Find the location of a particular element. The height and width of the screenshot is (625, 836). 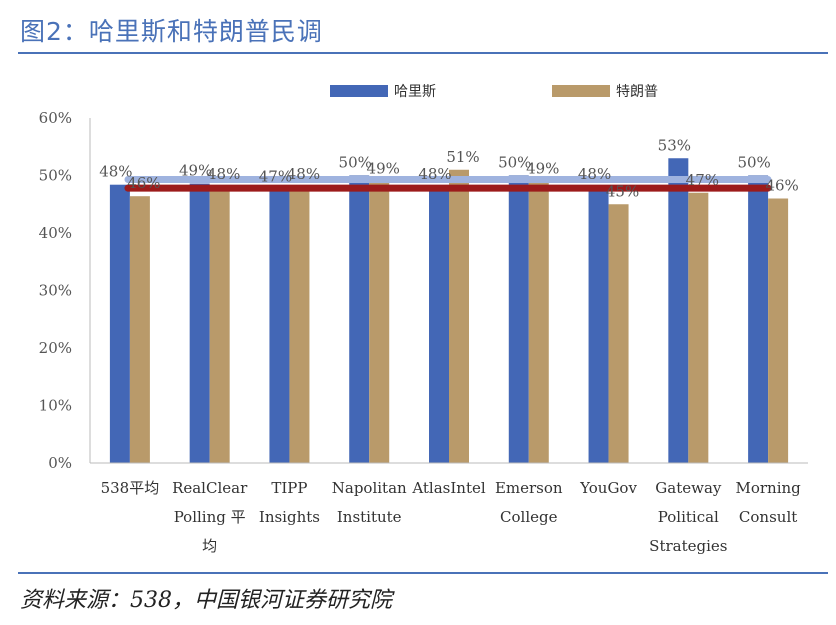

data-label: 51% is located at coordinates (462, 157).